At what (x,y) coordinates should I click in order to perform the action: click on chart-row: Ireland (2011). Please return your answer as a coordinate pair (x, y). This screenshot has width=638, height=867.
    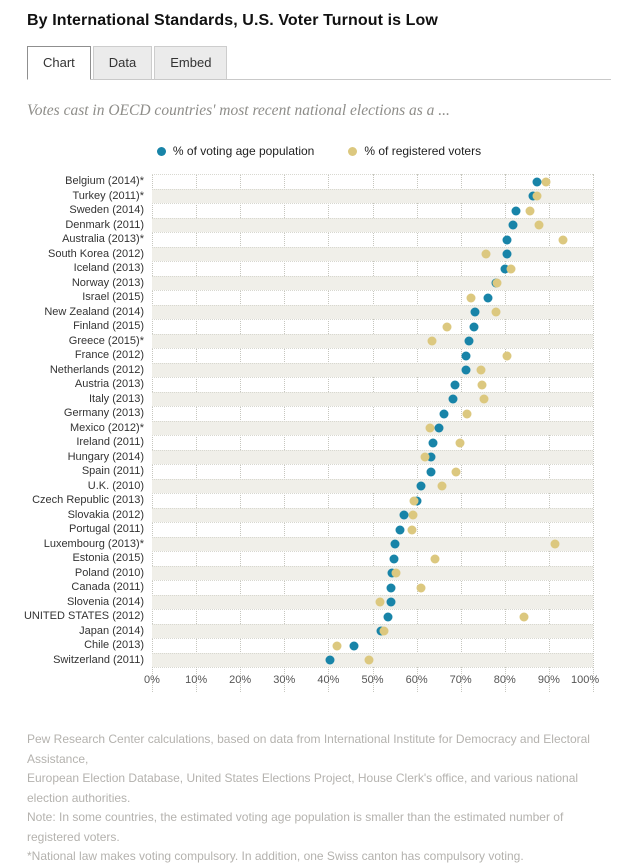
    Looking at the image, I should click on (319, 442).